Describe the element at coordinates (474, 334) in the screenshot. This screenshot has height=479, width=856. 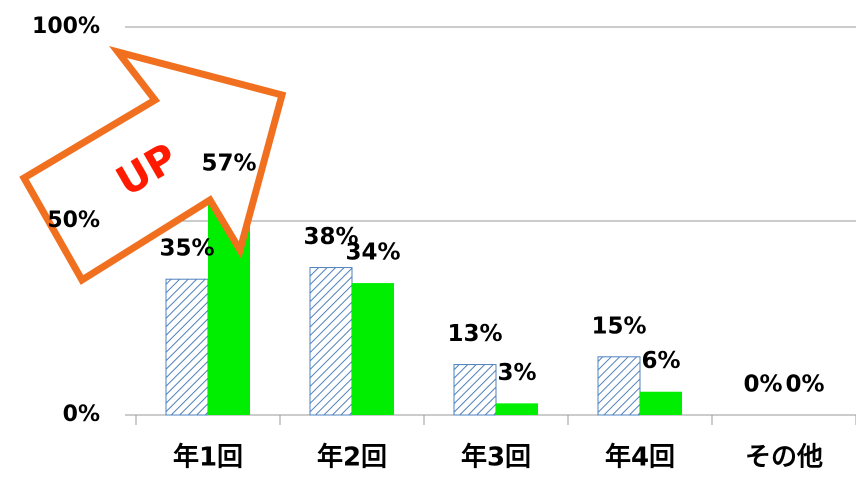
I see `value-label: 13%` at that location.